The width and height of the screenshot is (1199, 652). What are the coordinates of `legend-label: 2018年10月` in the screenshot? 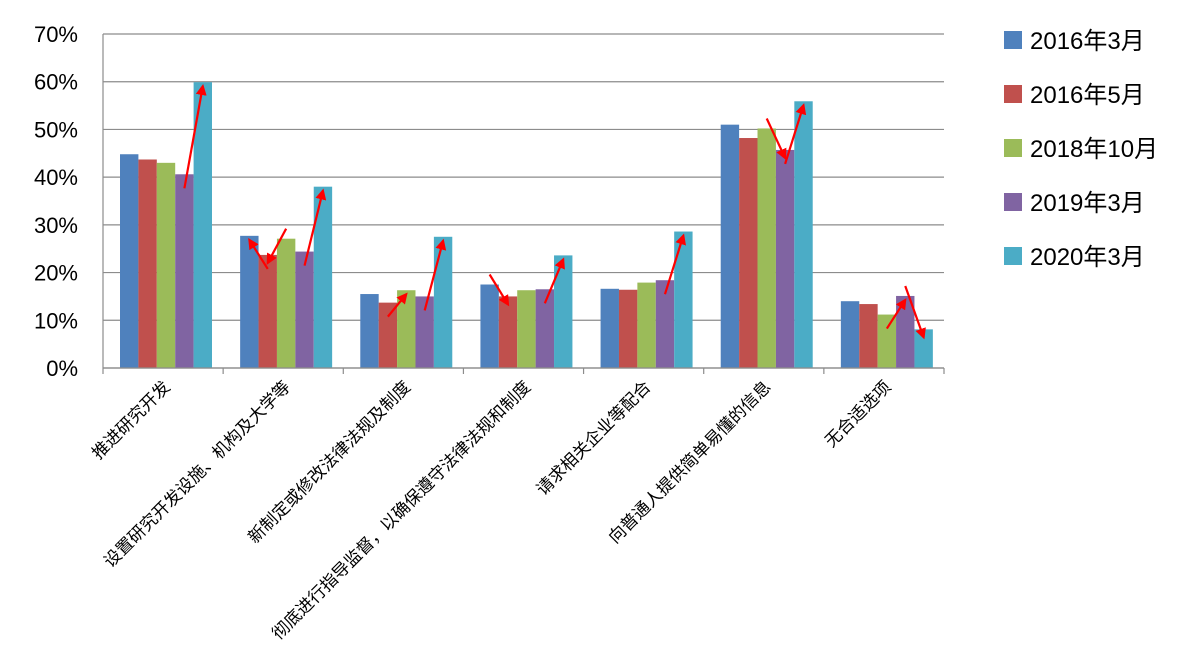 It's located at (1094, 149).